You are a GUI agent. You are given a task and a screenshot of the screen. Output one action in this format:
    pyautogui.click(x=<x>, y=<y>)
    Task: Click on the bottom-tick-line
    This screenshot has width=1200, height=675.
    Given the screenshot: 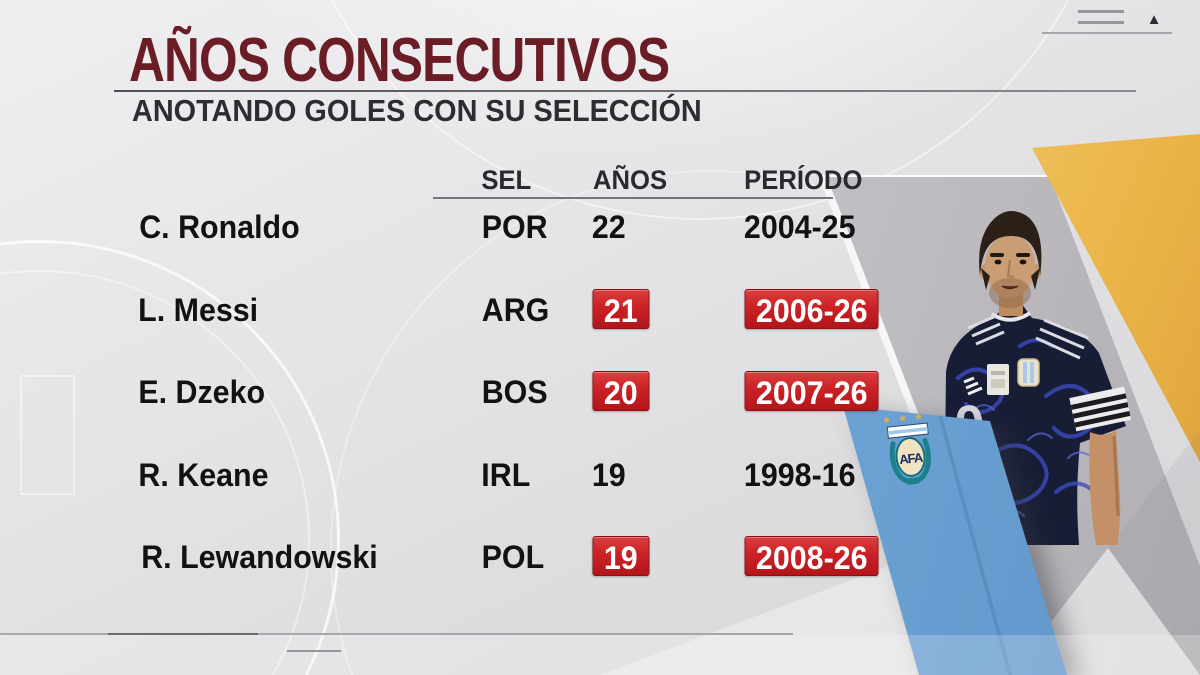 What is the action you would take?
    pyautogui.click(x=314, y=651)
    